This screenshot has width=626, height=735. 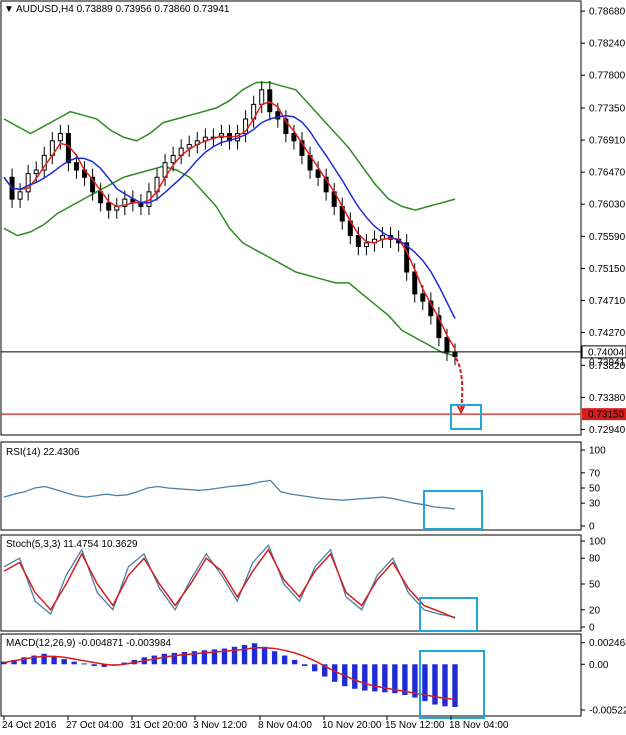 I want to click on stoch-main-line, so click(x=229, y=581).